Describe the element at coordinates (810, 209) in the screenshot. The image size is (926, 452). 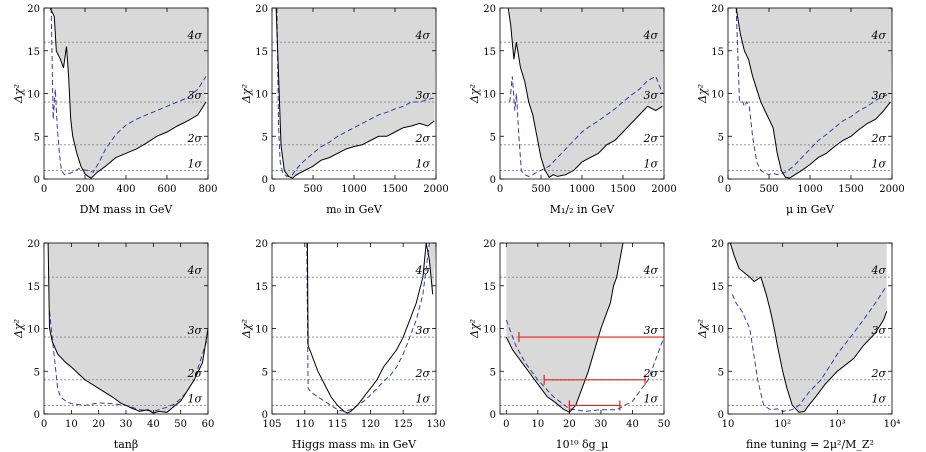
I see `x-axis-label: μ in GeV` at that location.